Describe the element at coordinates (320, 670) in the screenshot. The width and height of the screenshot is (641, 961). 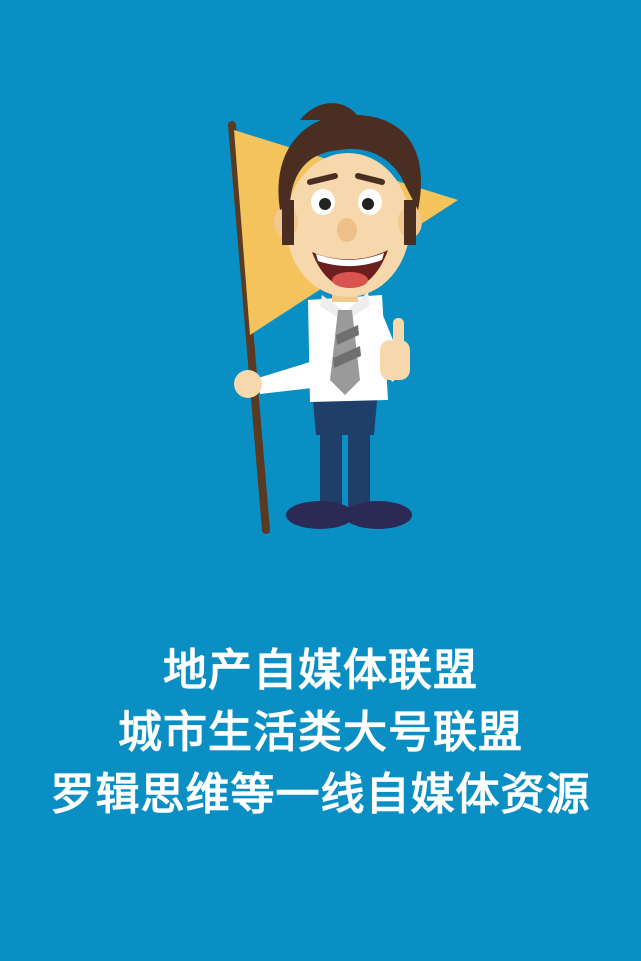
I see `caption-line-1: 地产自媒体联盟` at that location.